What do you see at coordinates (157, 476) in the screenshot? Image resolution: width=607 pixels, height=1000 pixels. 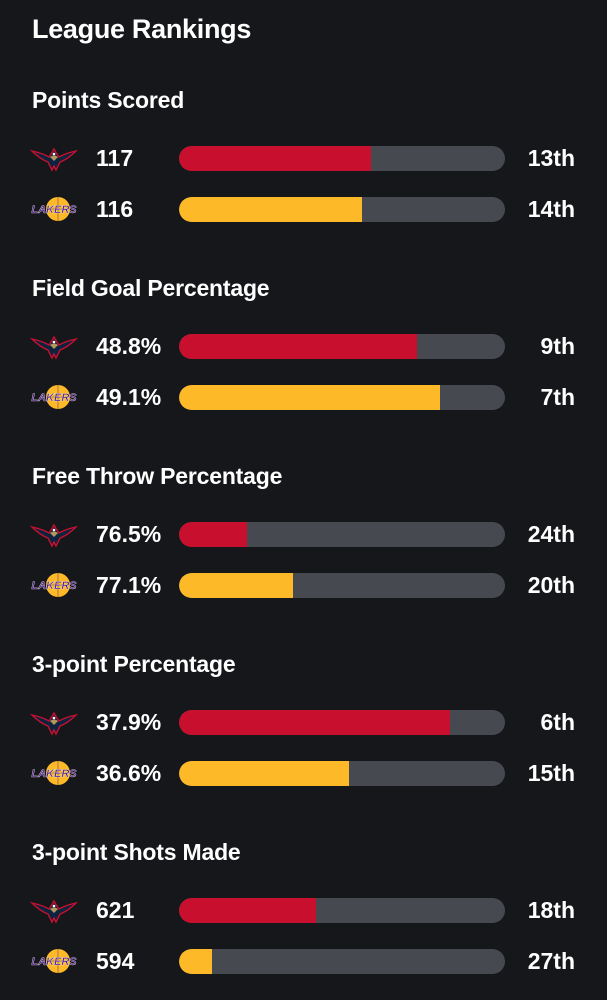 I see `section-title: Free Throw Percentage` at bounding box center [157, 476].